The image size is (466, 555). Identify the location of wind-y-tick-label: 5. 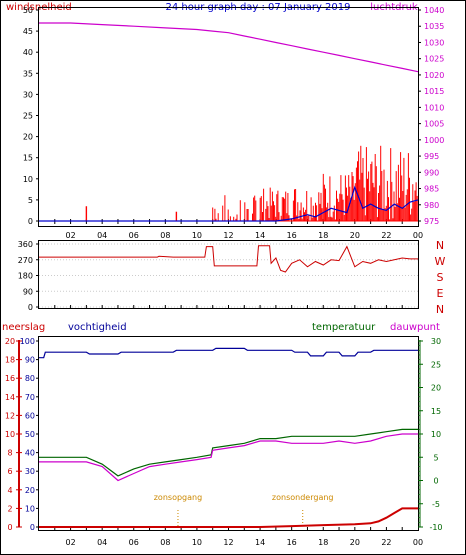
(30, 200).